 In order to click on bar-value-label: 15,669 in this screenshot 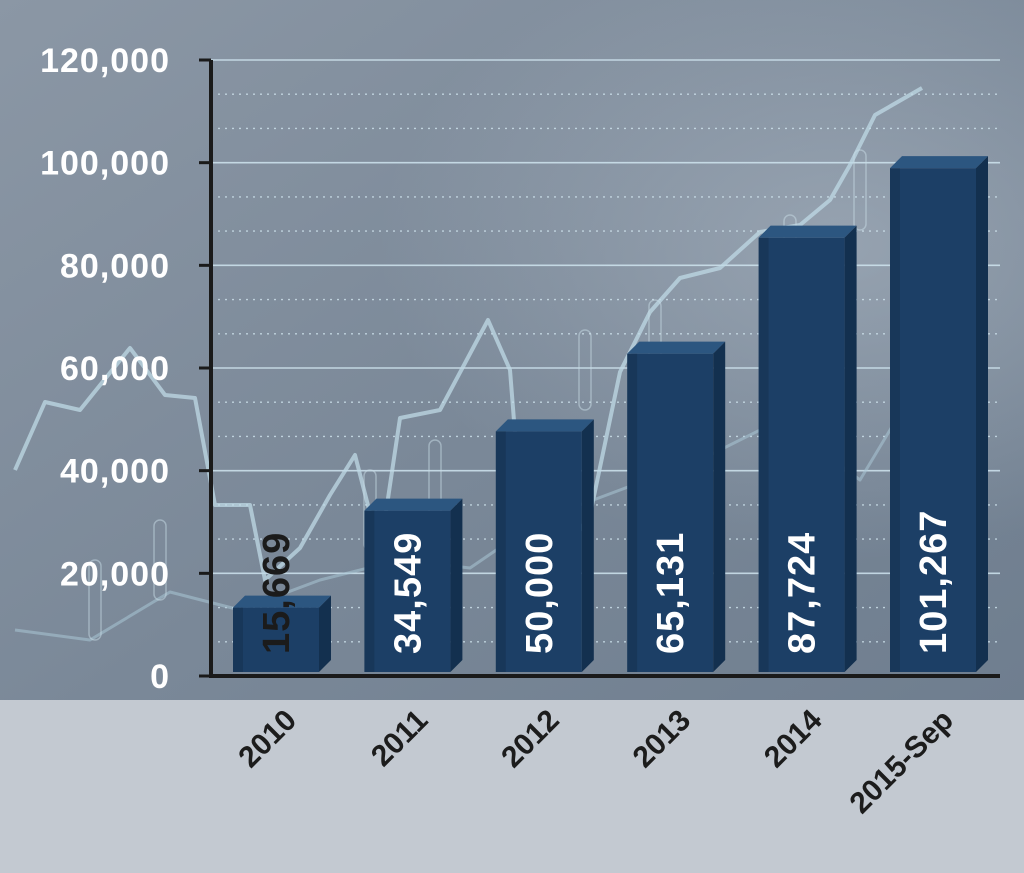, I will do `click(277, 593)`.